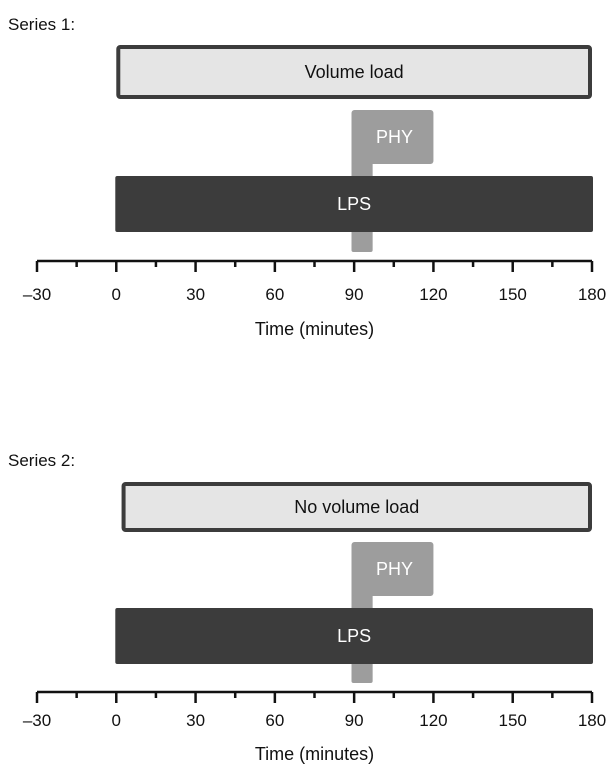 Image resolution: width=610 pixels, height=768 pixels. I want to click on series-1-phy-bar, so click(392, 137).